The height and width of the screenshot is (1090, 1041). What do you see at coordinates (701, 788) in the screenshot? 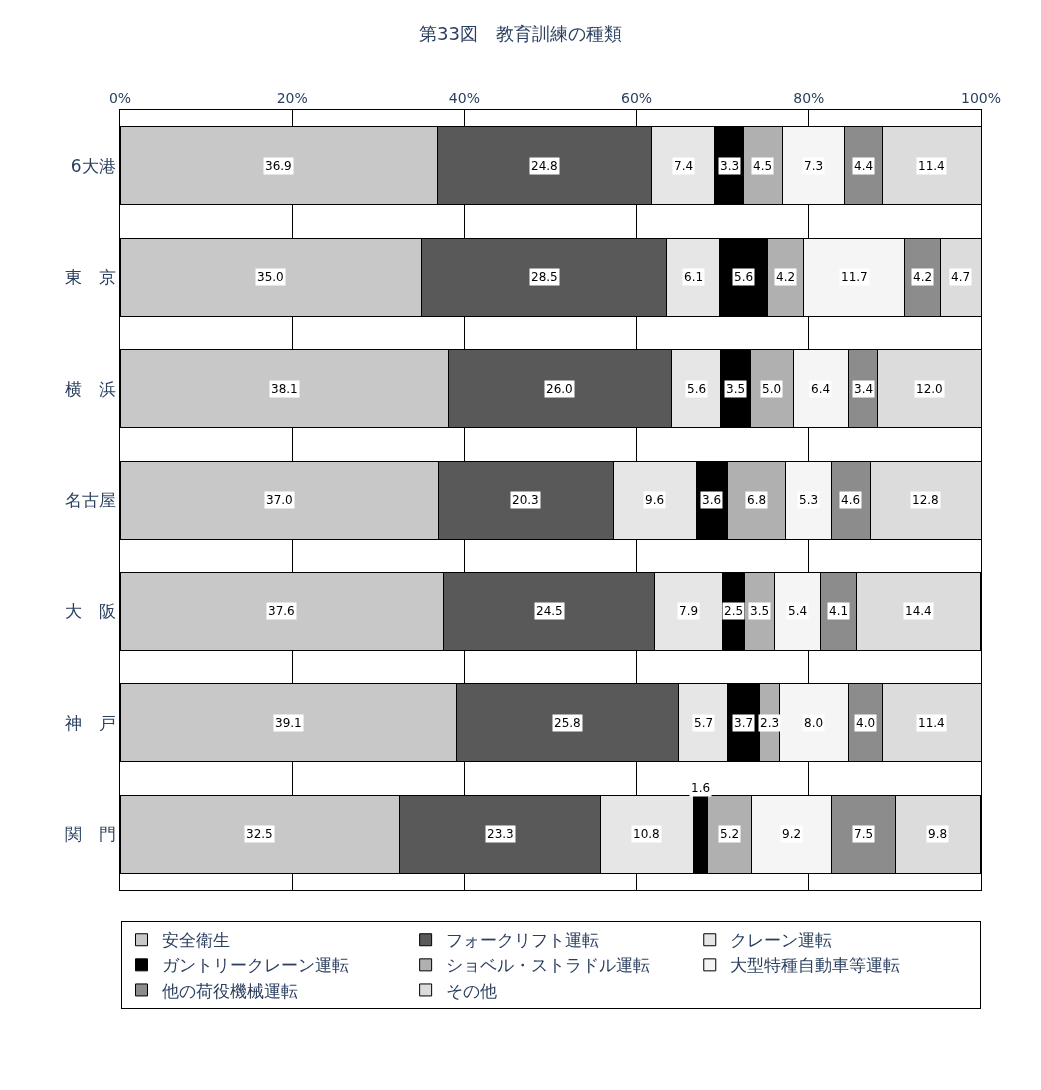
I see `data-label: 1.6` at bounding box center [701, 788].